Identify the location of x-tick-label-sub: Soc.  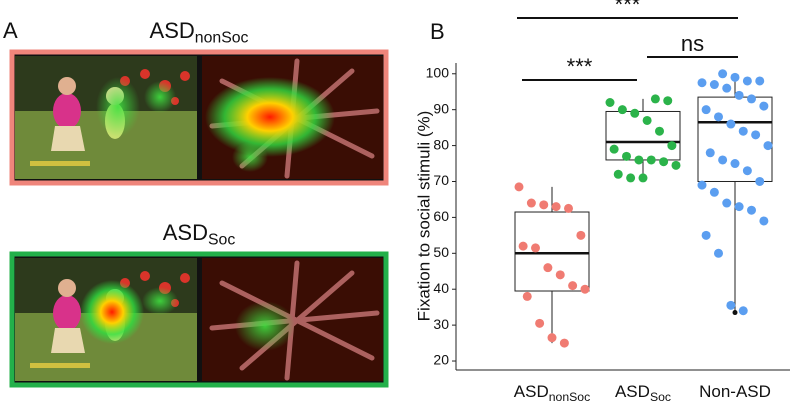
(660, 397).